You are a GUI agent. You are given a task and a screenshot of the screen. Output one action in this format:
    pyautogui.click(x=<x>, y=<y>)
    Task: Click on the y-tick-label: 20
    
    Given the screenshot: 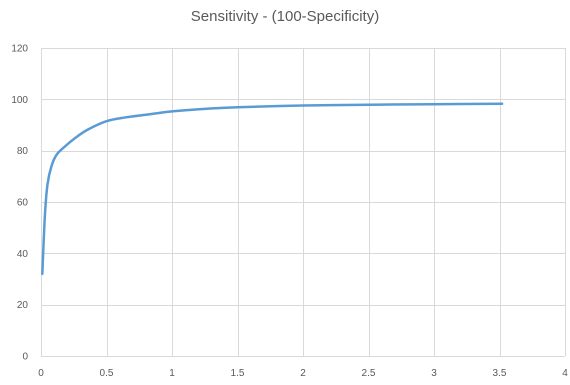 What is the action you would take?
    pyautogui.click(x=23, y=305)
    